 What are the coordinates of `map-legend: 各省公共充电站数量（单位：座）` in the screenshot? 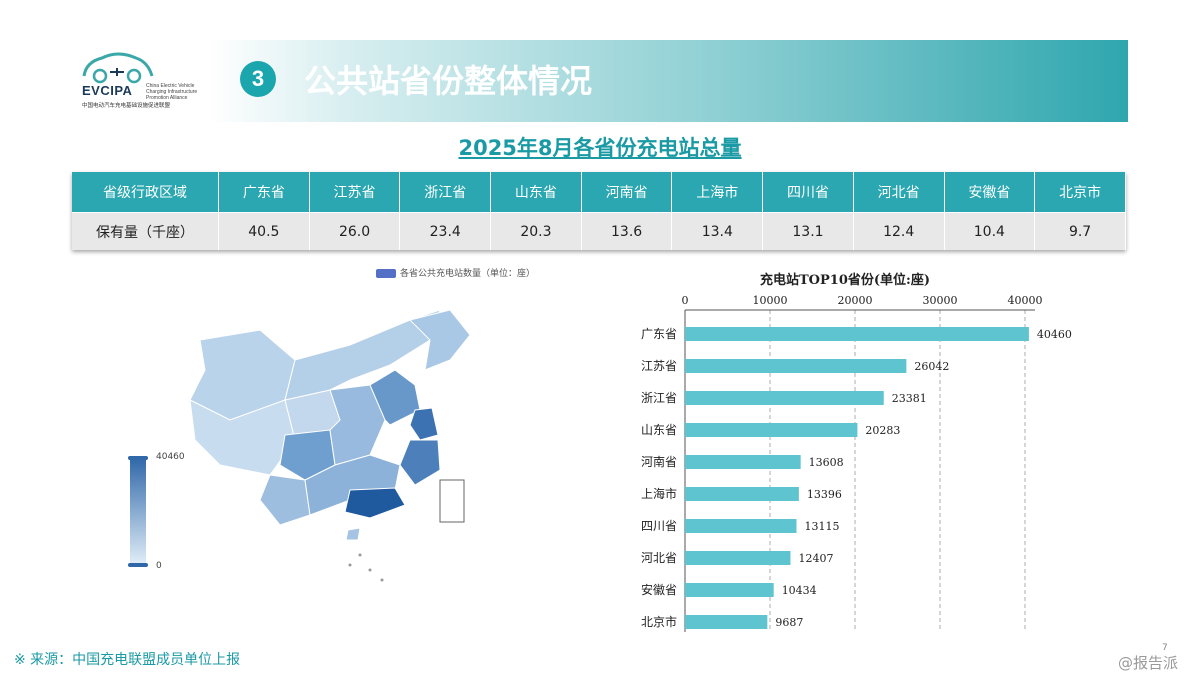 It's located at (455, 272).